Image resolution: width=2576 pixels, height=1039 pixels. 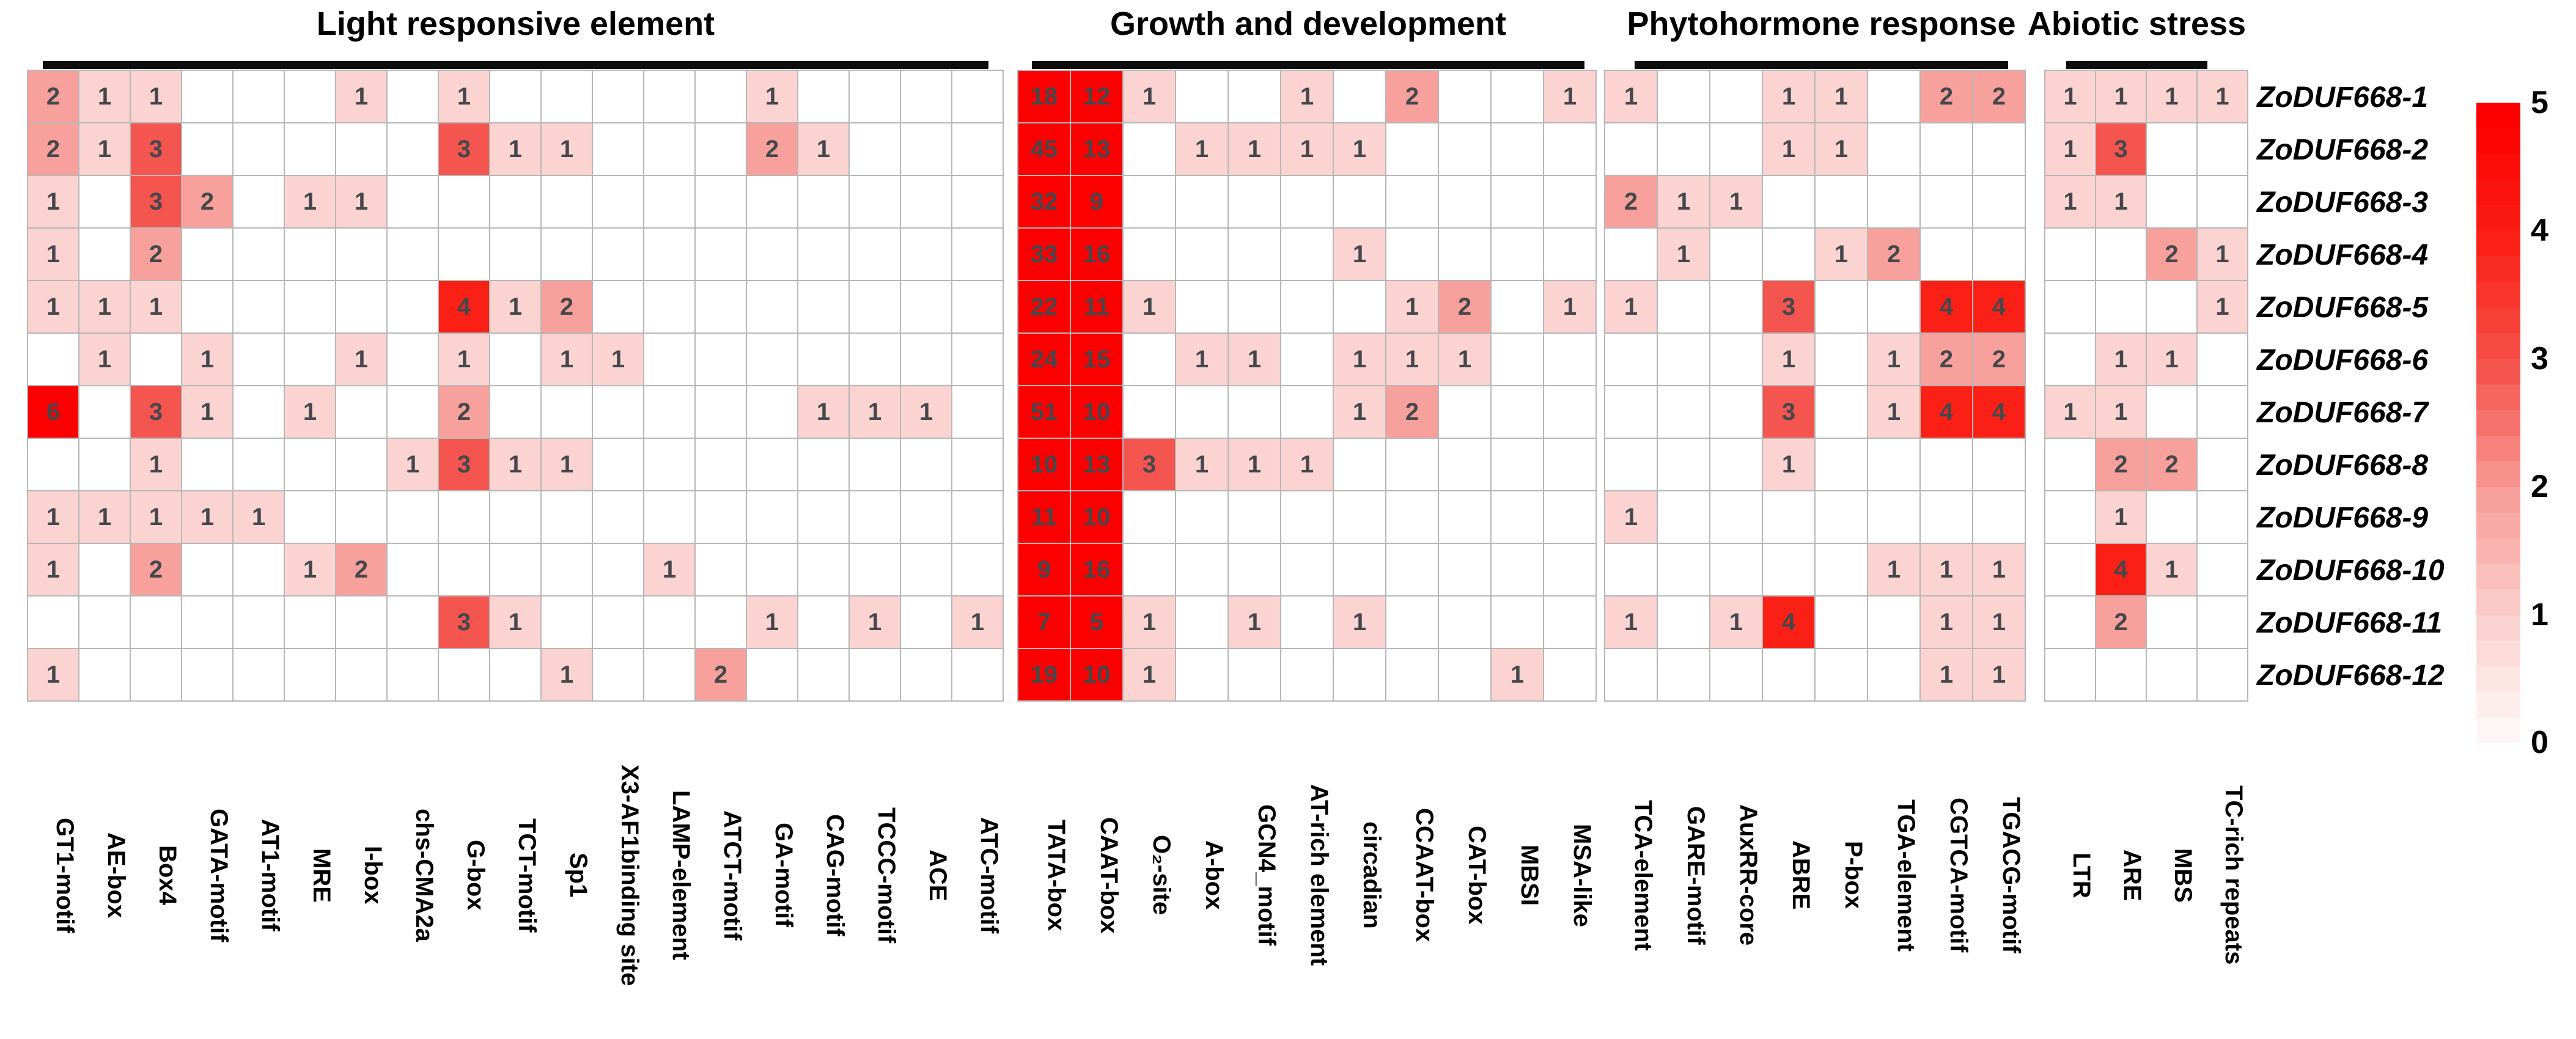 I want to click on column-label: TCCC-motif, so click(x=887, y=875).